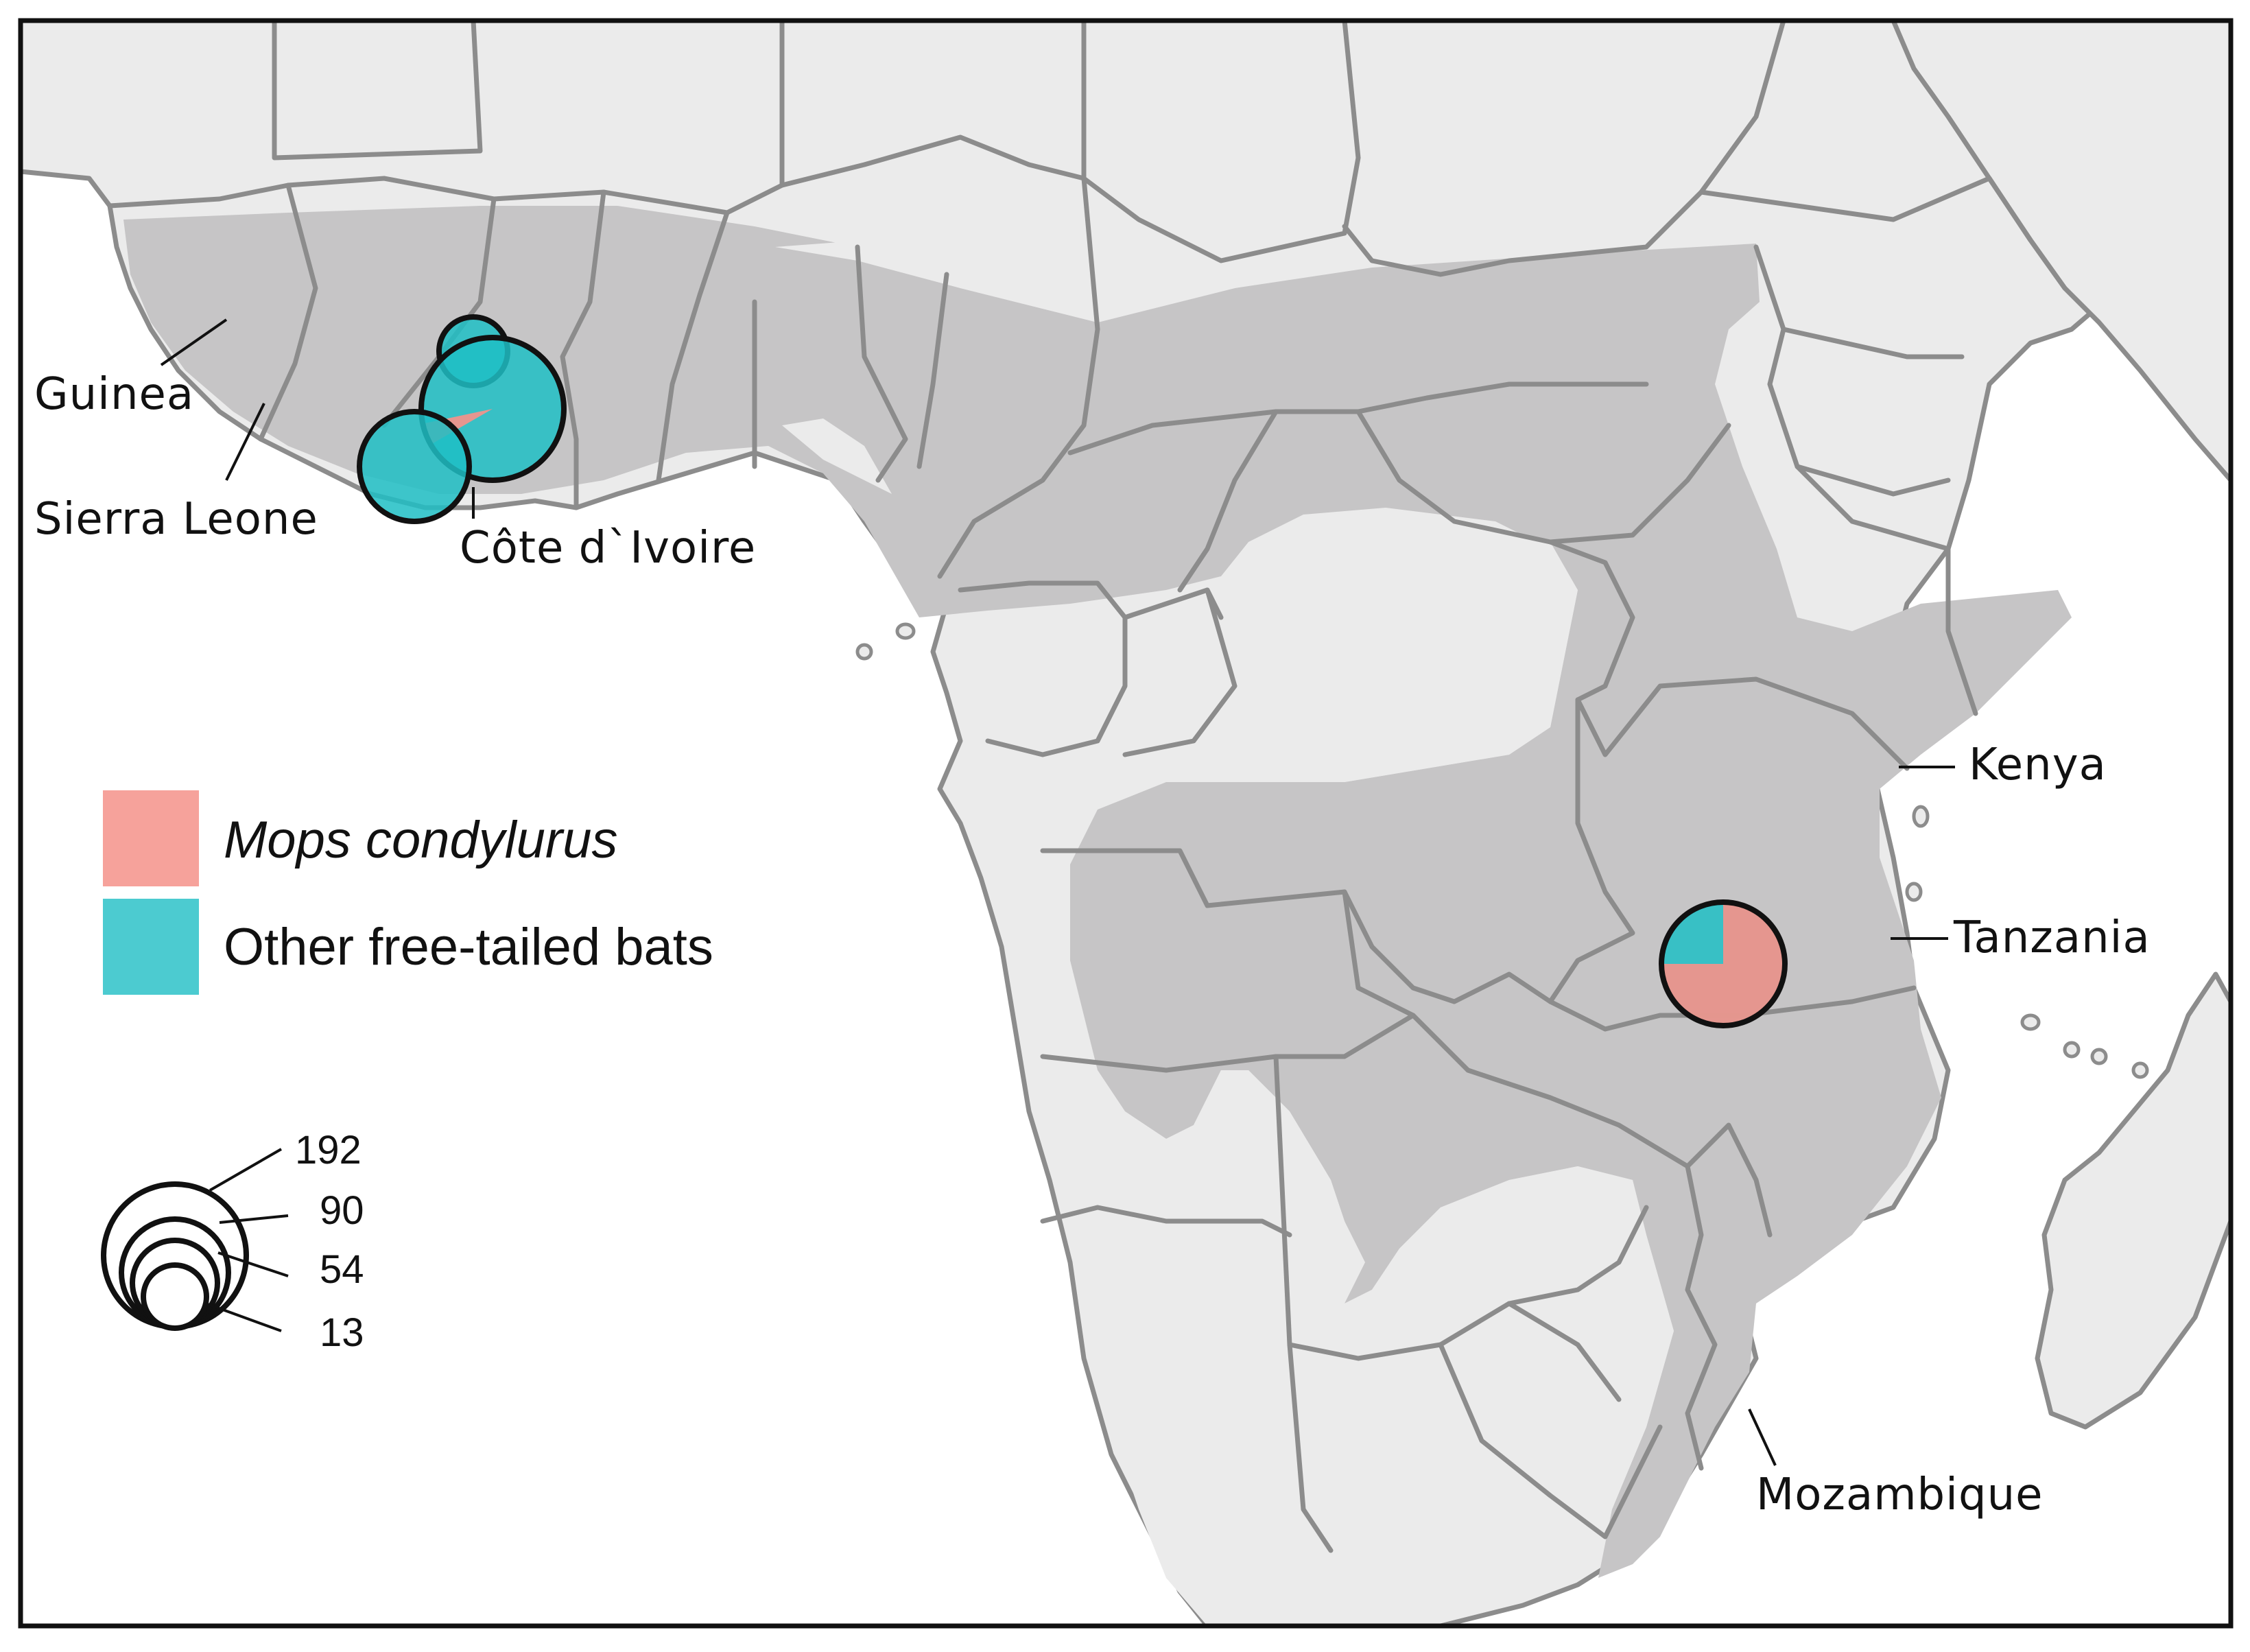  What do you see at coordinates (114, 394) in the screenshot?
I see `label-guinea: Guinea` at bounding box center [114, 394].